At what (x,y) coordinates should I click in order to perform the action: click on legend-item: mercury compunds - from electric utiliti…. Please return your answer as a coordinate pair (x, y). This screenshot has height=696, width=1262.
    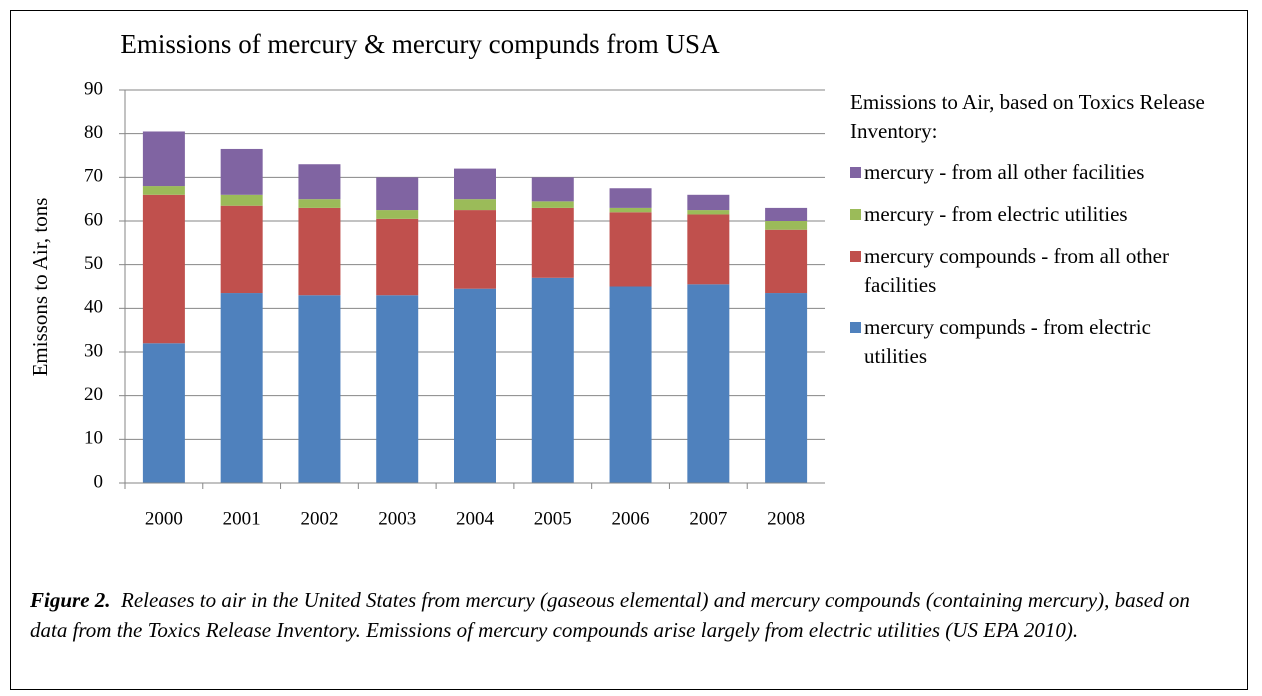
    Looking at the image, I should click on (1030, 342).